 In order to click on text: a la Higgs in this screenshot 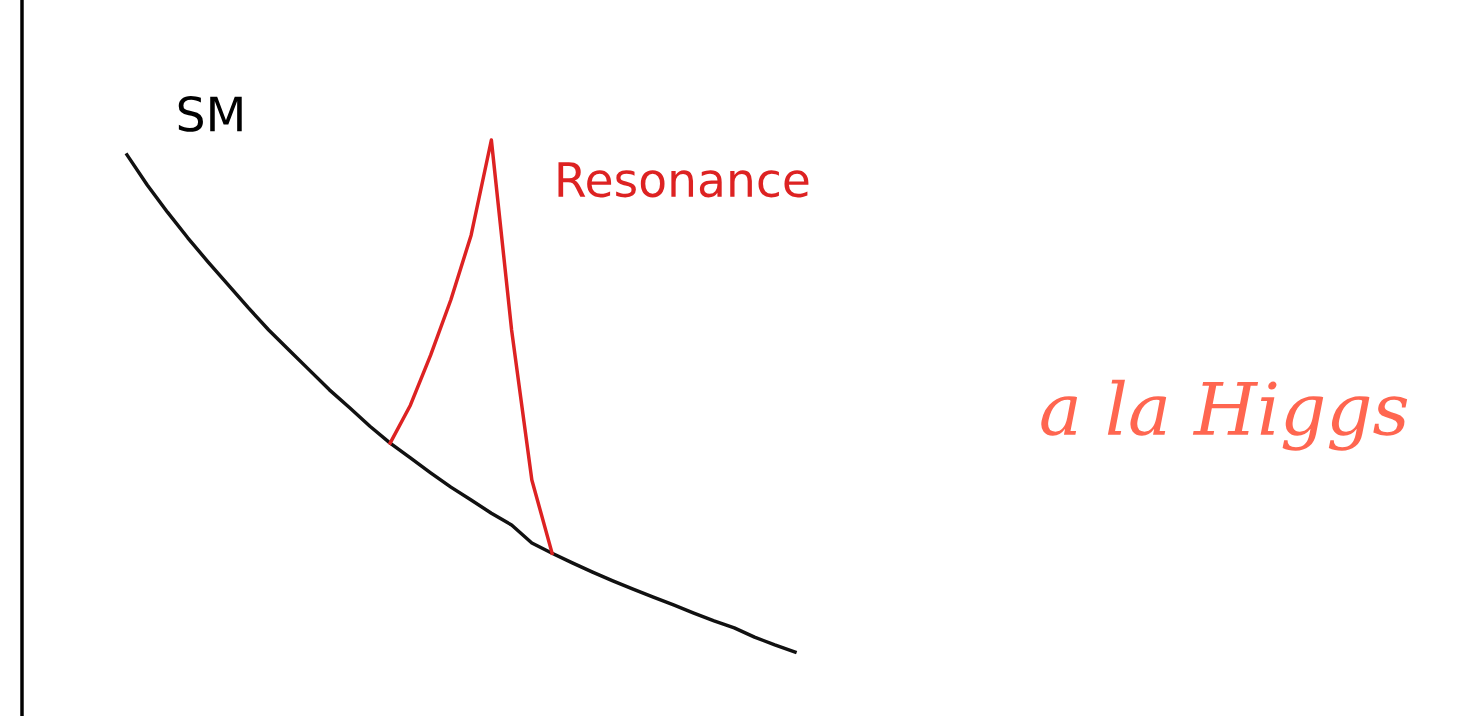, I will do `click(1224, 415)`.